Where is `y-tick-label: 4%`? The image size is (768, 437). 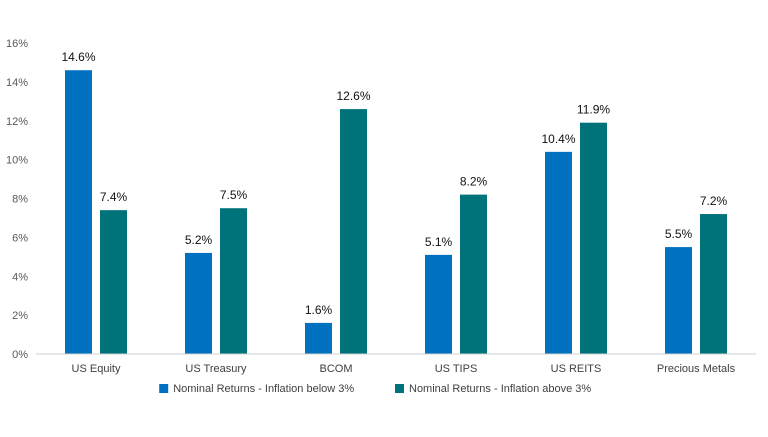
y-tick-label: 4% is located at coordinates (20, 277).